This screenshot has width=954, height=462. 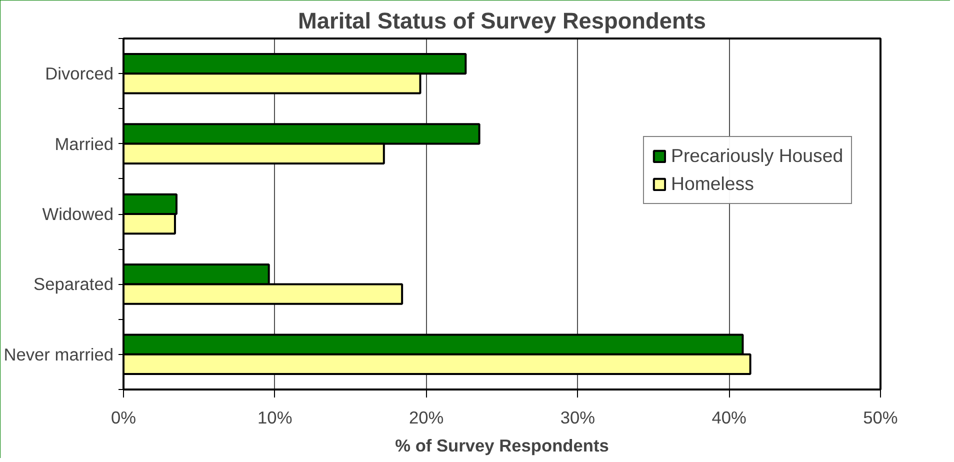 What do you see at coordinates (757, 156) in the screenshot?
I see `legend-label: Precariously Housed` at bounding box center [757, 156].